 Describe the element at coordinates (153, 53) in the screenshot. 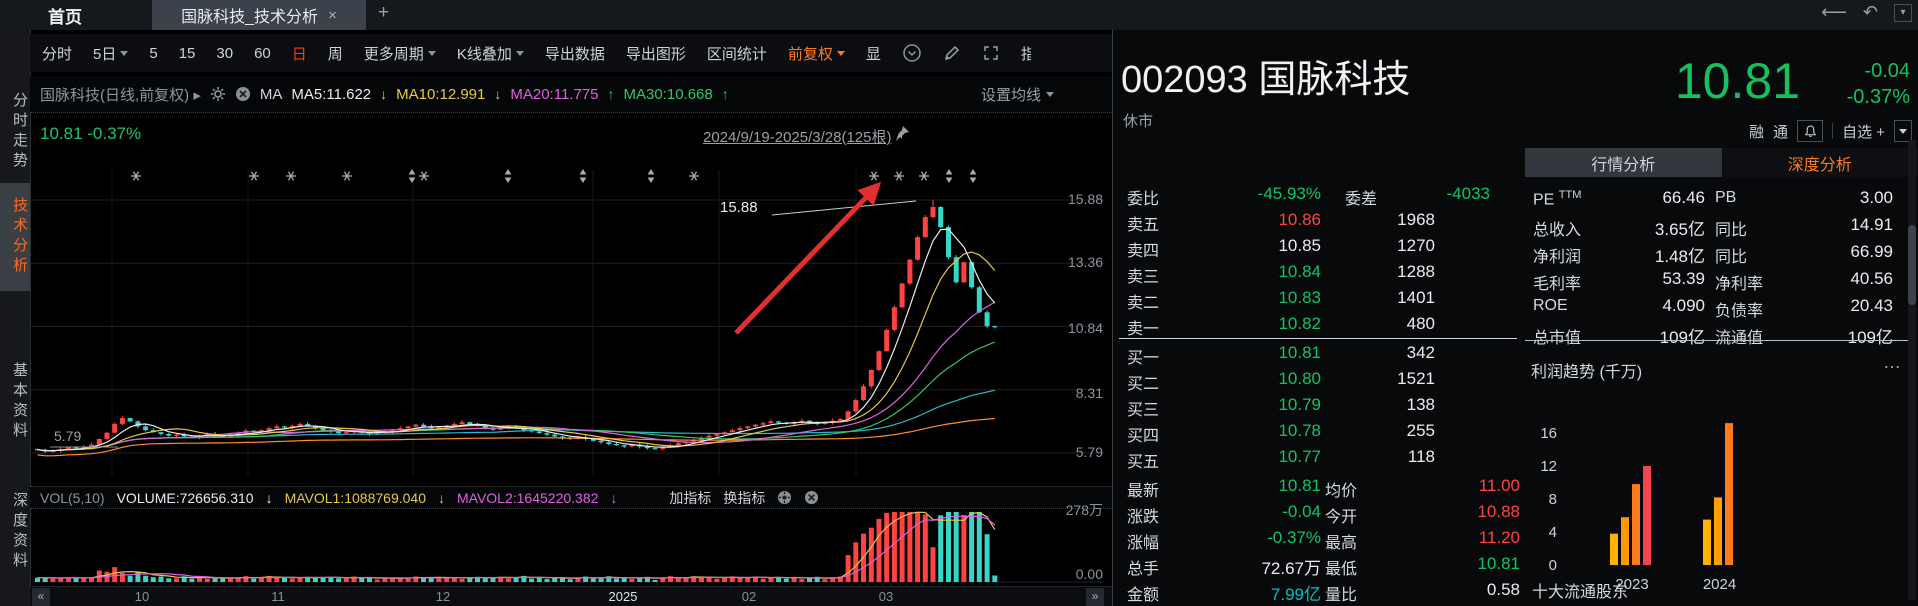

I see `toolbar-5min: 5` at that location.